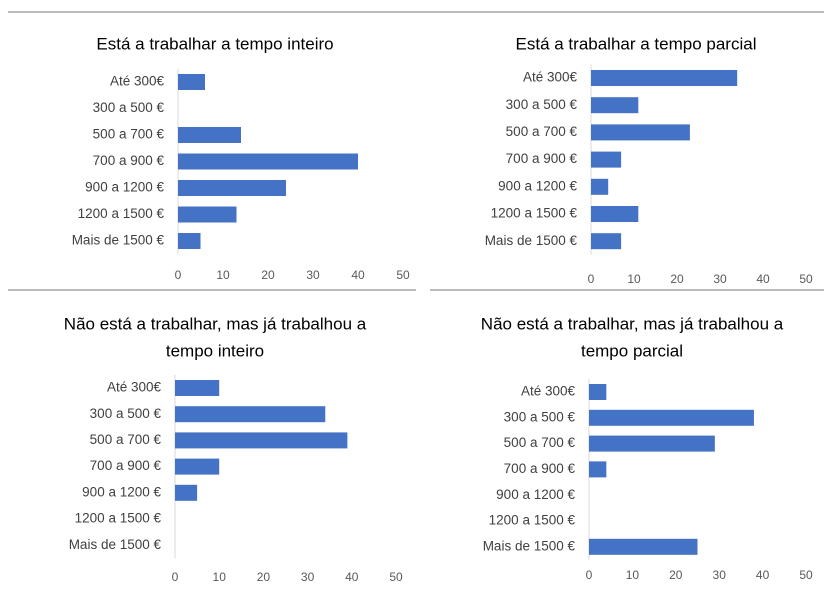 The image size is (832, 589). I want to click on chart-title: Está a trabalhar a tempo parcial, so click(636, 43).